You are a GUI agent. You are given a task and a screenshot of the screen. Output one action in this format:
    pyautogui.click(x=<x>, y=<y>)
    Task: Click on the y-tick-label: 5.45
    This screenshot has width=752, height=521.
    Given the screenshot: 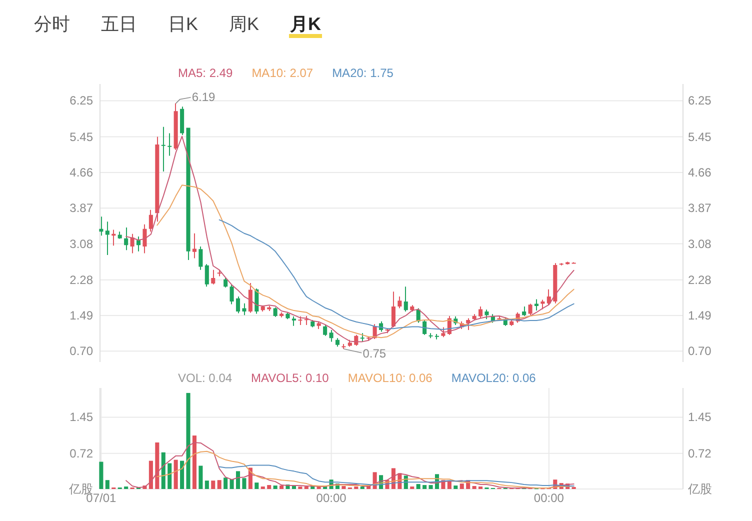 What is the action you would take?
    pyautogui.click(x=82, y=137)
    